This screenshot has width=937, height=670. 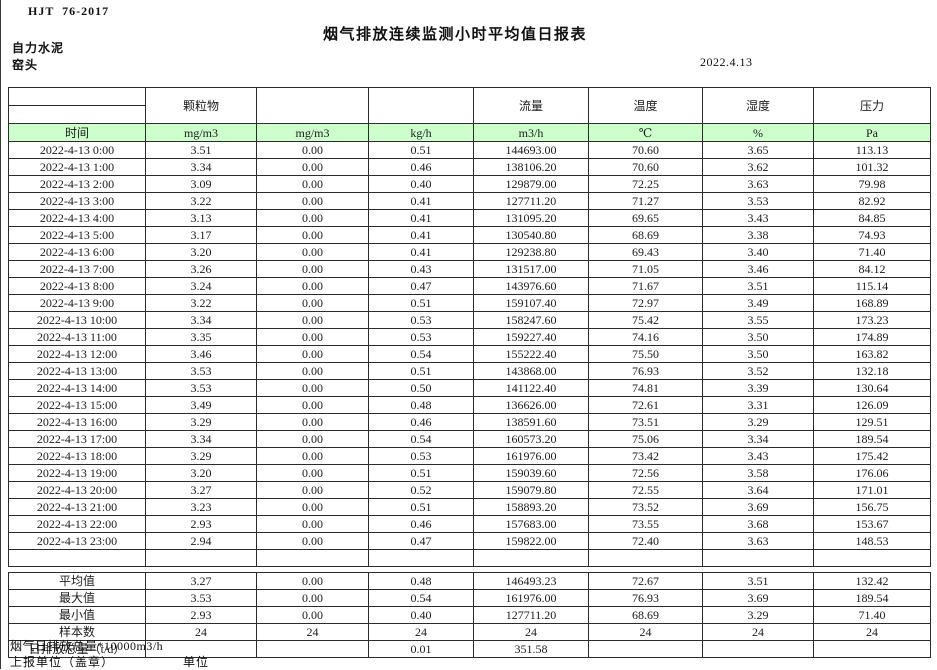 What do you see at coordinates (531, 541) in the screenshot?
I see `value-cell: 159822.00` at bounding box center [531, 541].